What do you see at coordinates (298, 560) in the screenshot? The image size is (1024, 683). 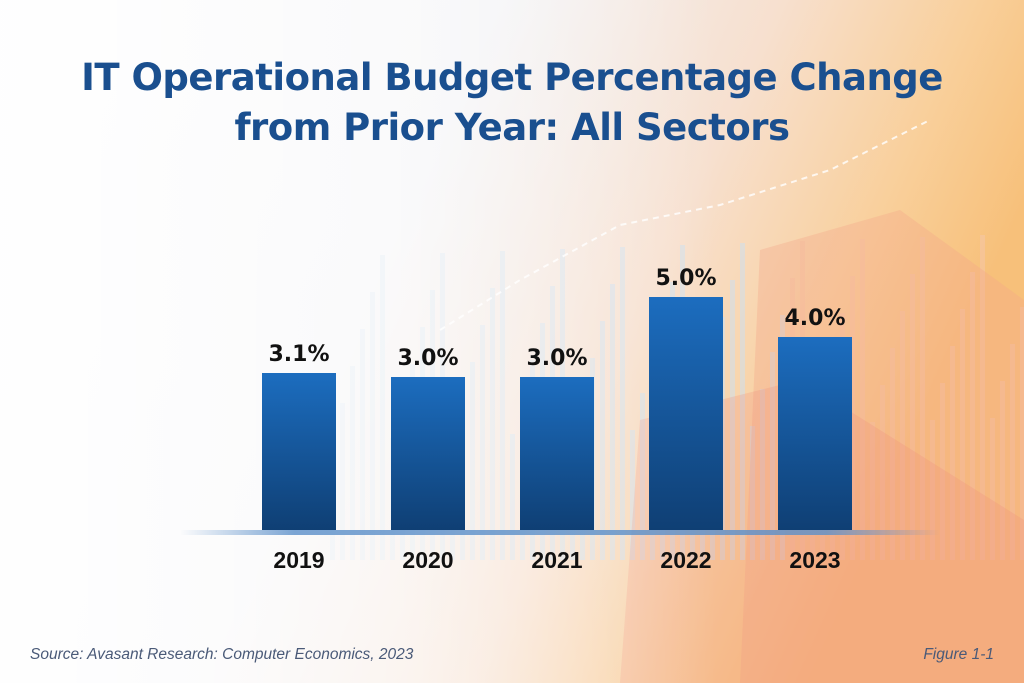 I see `x-tick-label-2019: 2019` at bounding box center [298, 560].